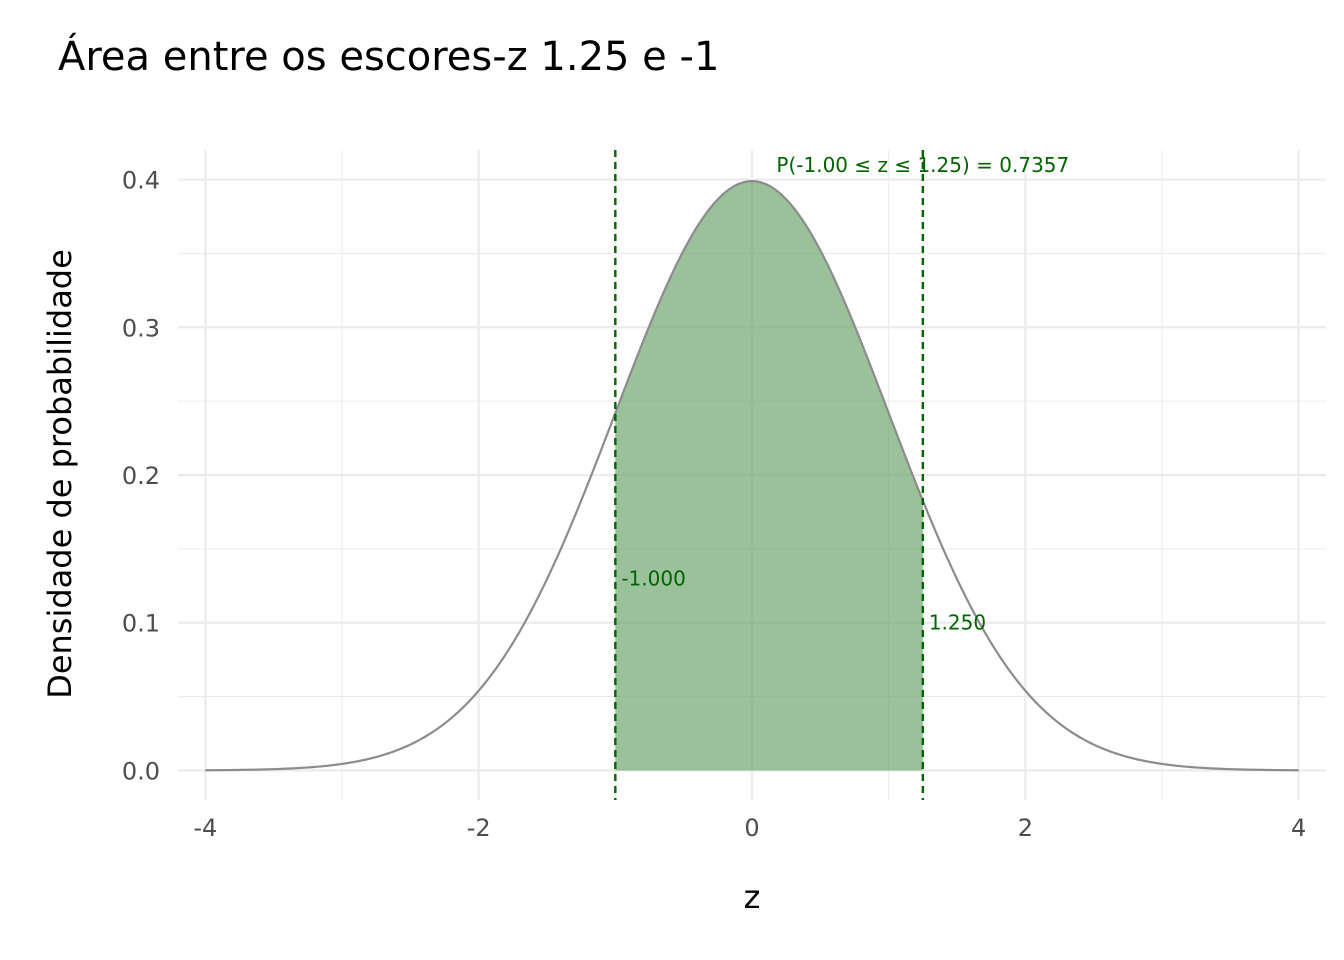  I want to click on chart-title: Área entre os escores-z 1.25 e -1, so click(389, 57).